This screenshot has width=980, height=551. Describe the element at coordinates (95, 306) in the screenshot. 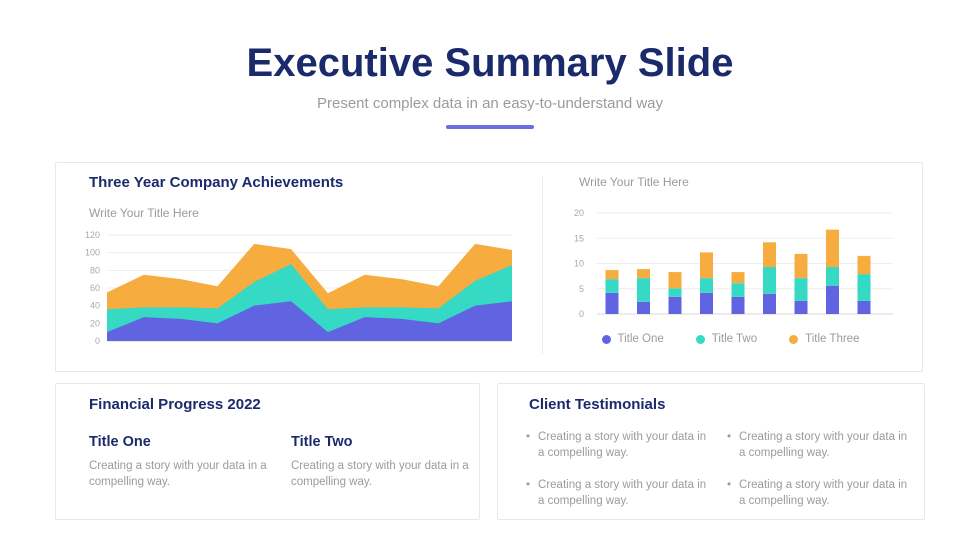

I see `svg-text: 40` at that location.